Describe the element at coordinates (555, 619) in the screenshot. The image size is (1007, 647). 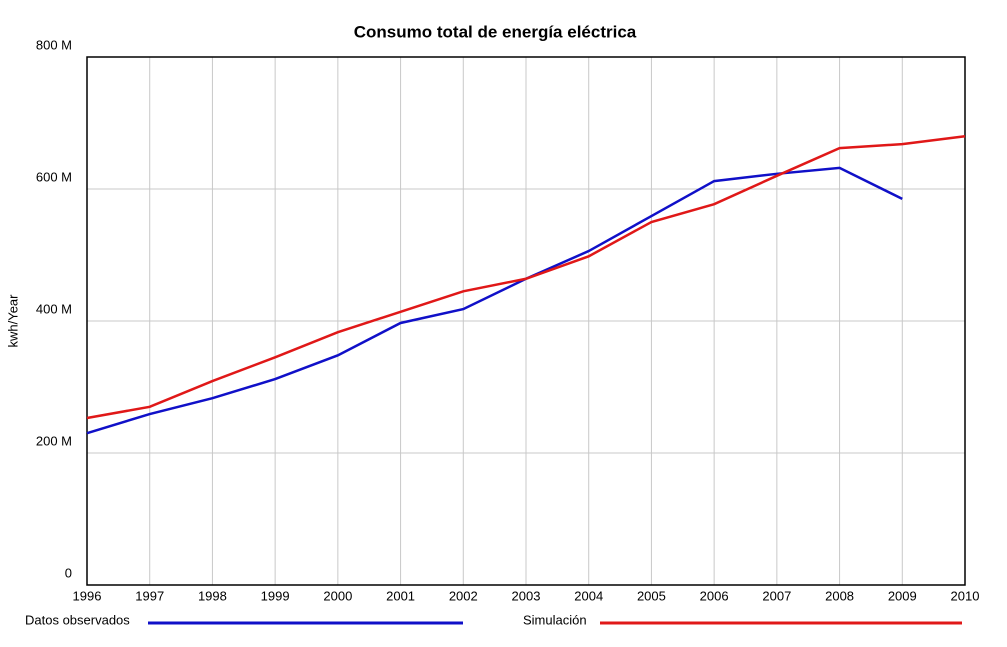
I see `legend-label: Simulación` at that location.